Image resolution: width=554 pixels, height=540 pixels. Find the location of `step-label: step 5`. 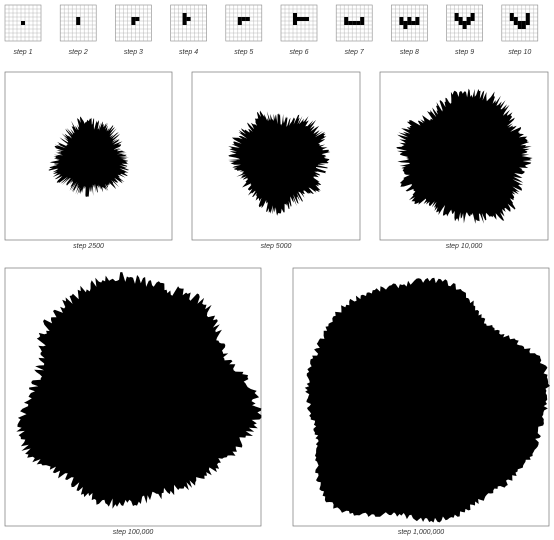

step-label: step 5 is located at coordinates (243, 52).